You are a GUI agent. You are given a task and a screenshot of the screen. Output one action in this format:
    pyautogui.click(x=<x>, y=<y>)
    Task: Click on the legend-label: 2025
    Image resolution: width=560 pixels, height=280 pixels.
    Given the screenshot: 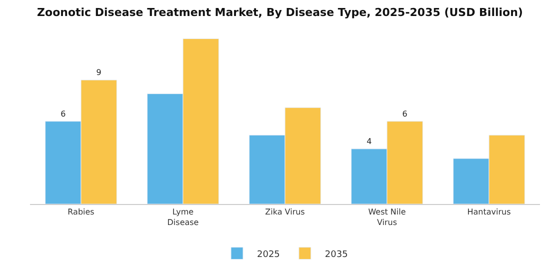 What is the action you would take?
    pyautogui.click(x=268, y=255)
    